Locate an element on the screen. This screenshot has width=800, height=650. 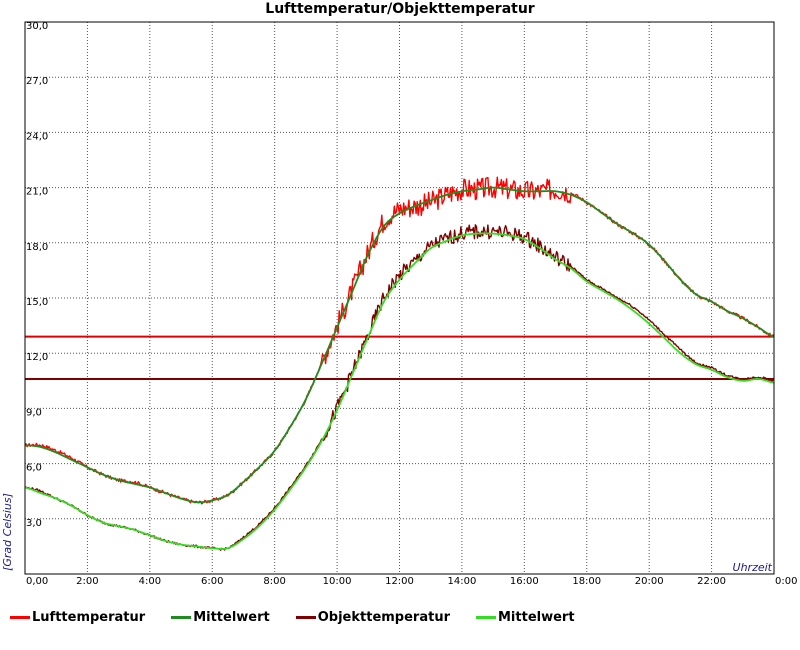
x-tick-label: 20:00 is located at coordinates (649, 581).